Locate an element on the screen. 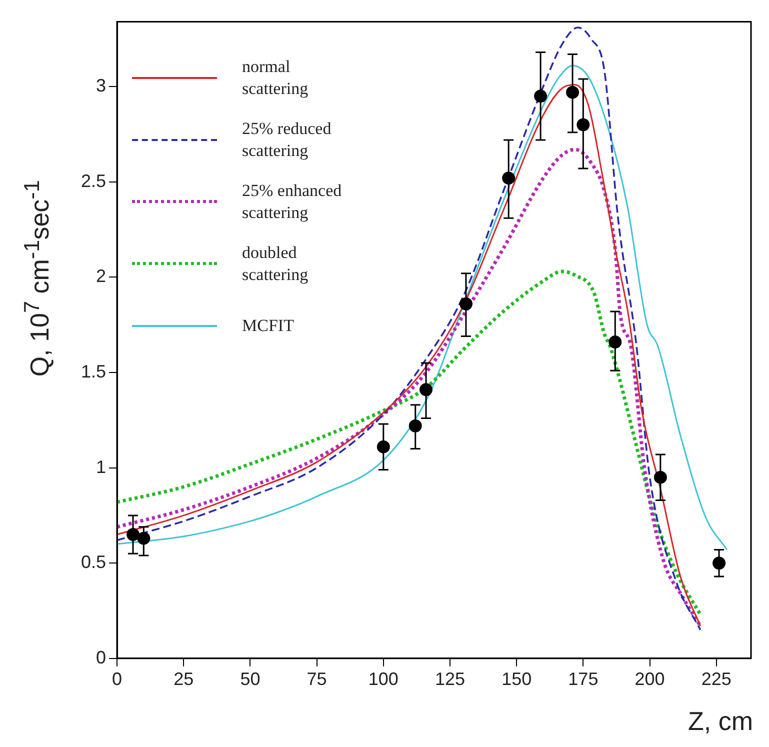 This screenshot has width=769, height=747. y-tick-label: 2 is located at coordinates (101, 276).